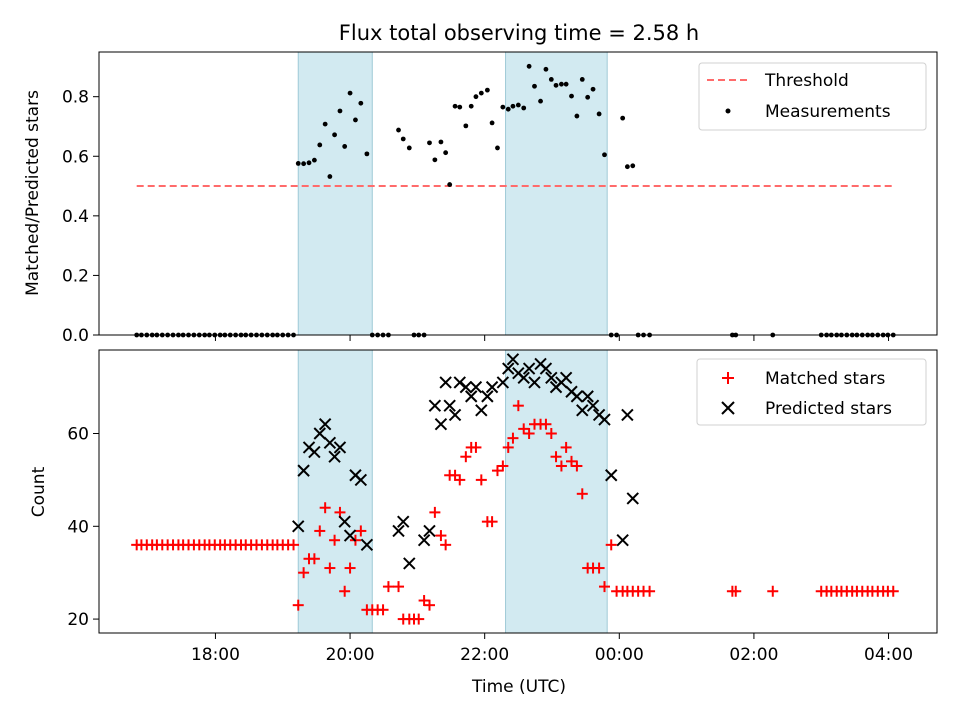 The image size is (960, 720). I want to click on x-tick-label: 00:00, so click(619, 655).